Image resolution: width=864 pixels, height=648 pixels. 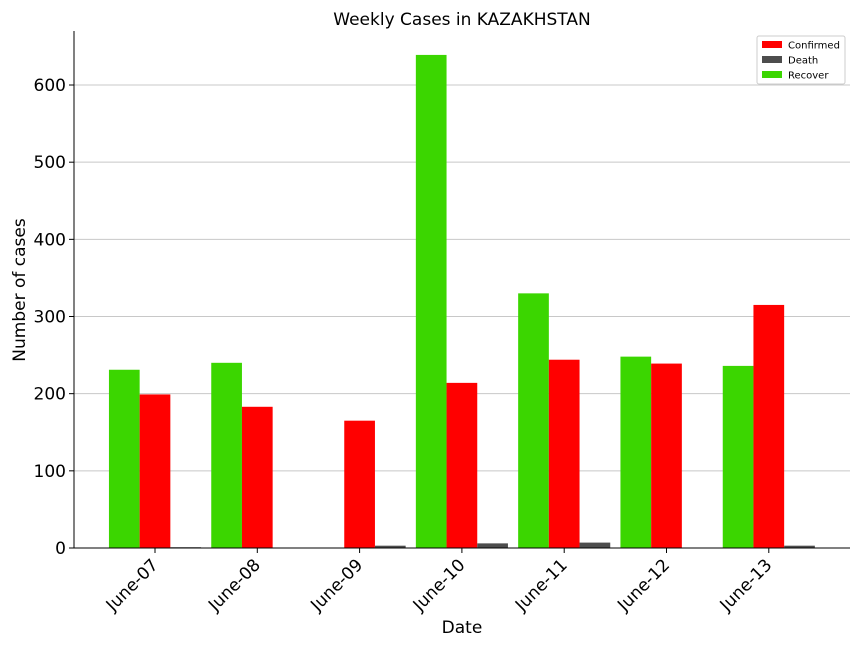 I want to click on legend-label-death: Death, so click(x=803, y=61).